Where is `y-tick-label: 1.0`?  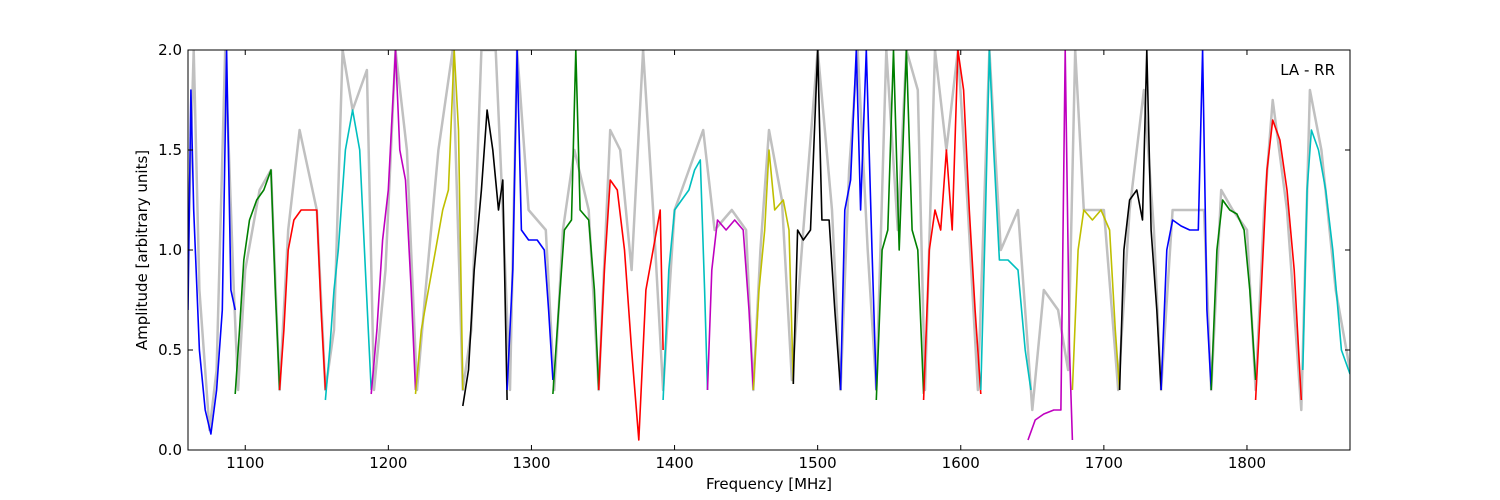
y-tick-label: 1.0 is located at coordinates (170, 250).